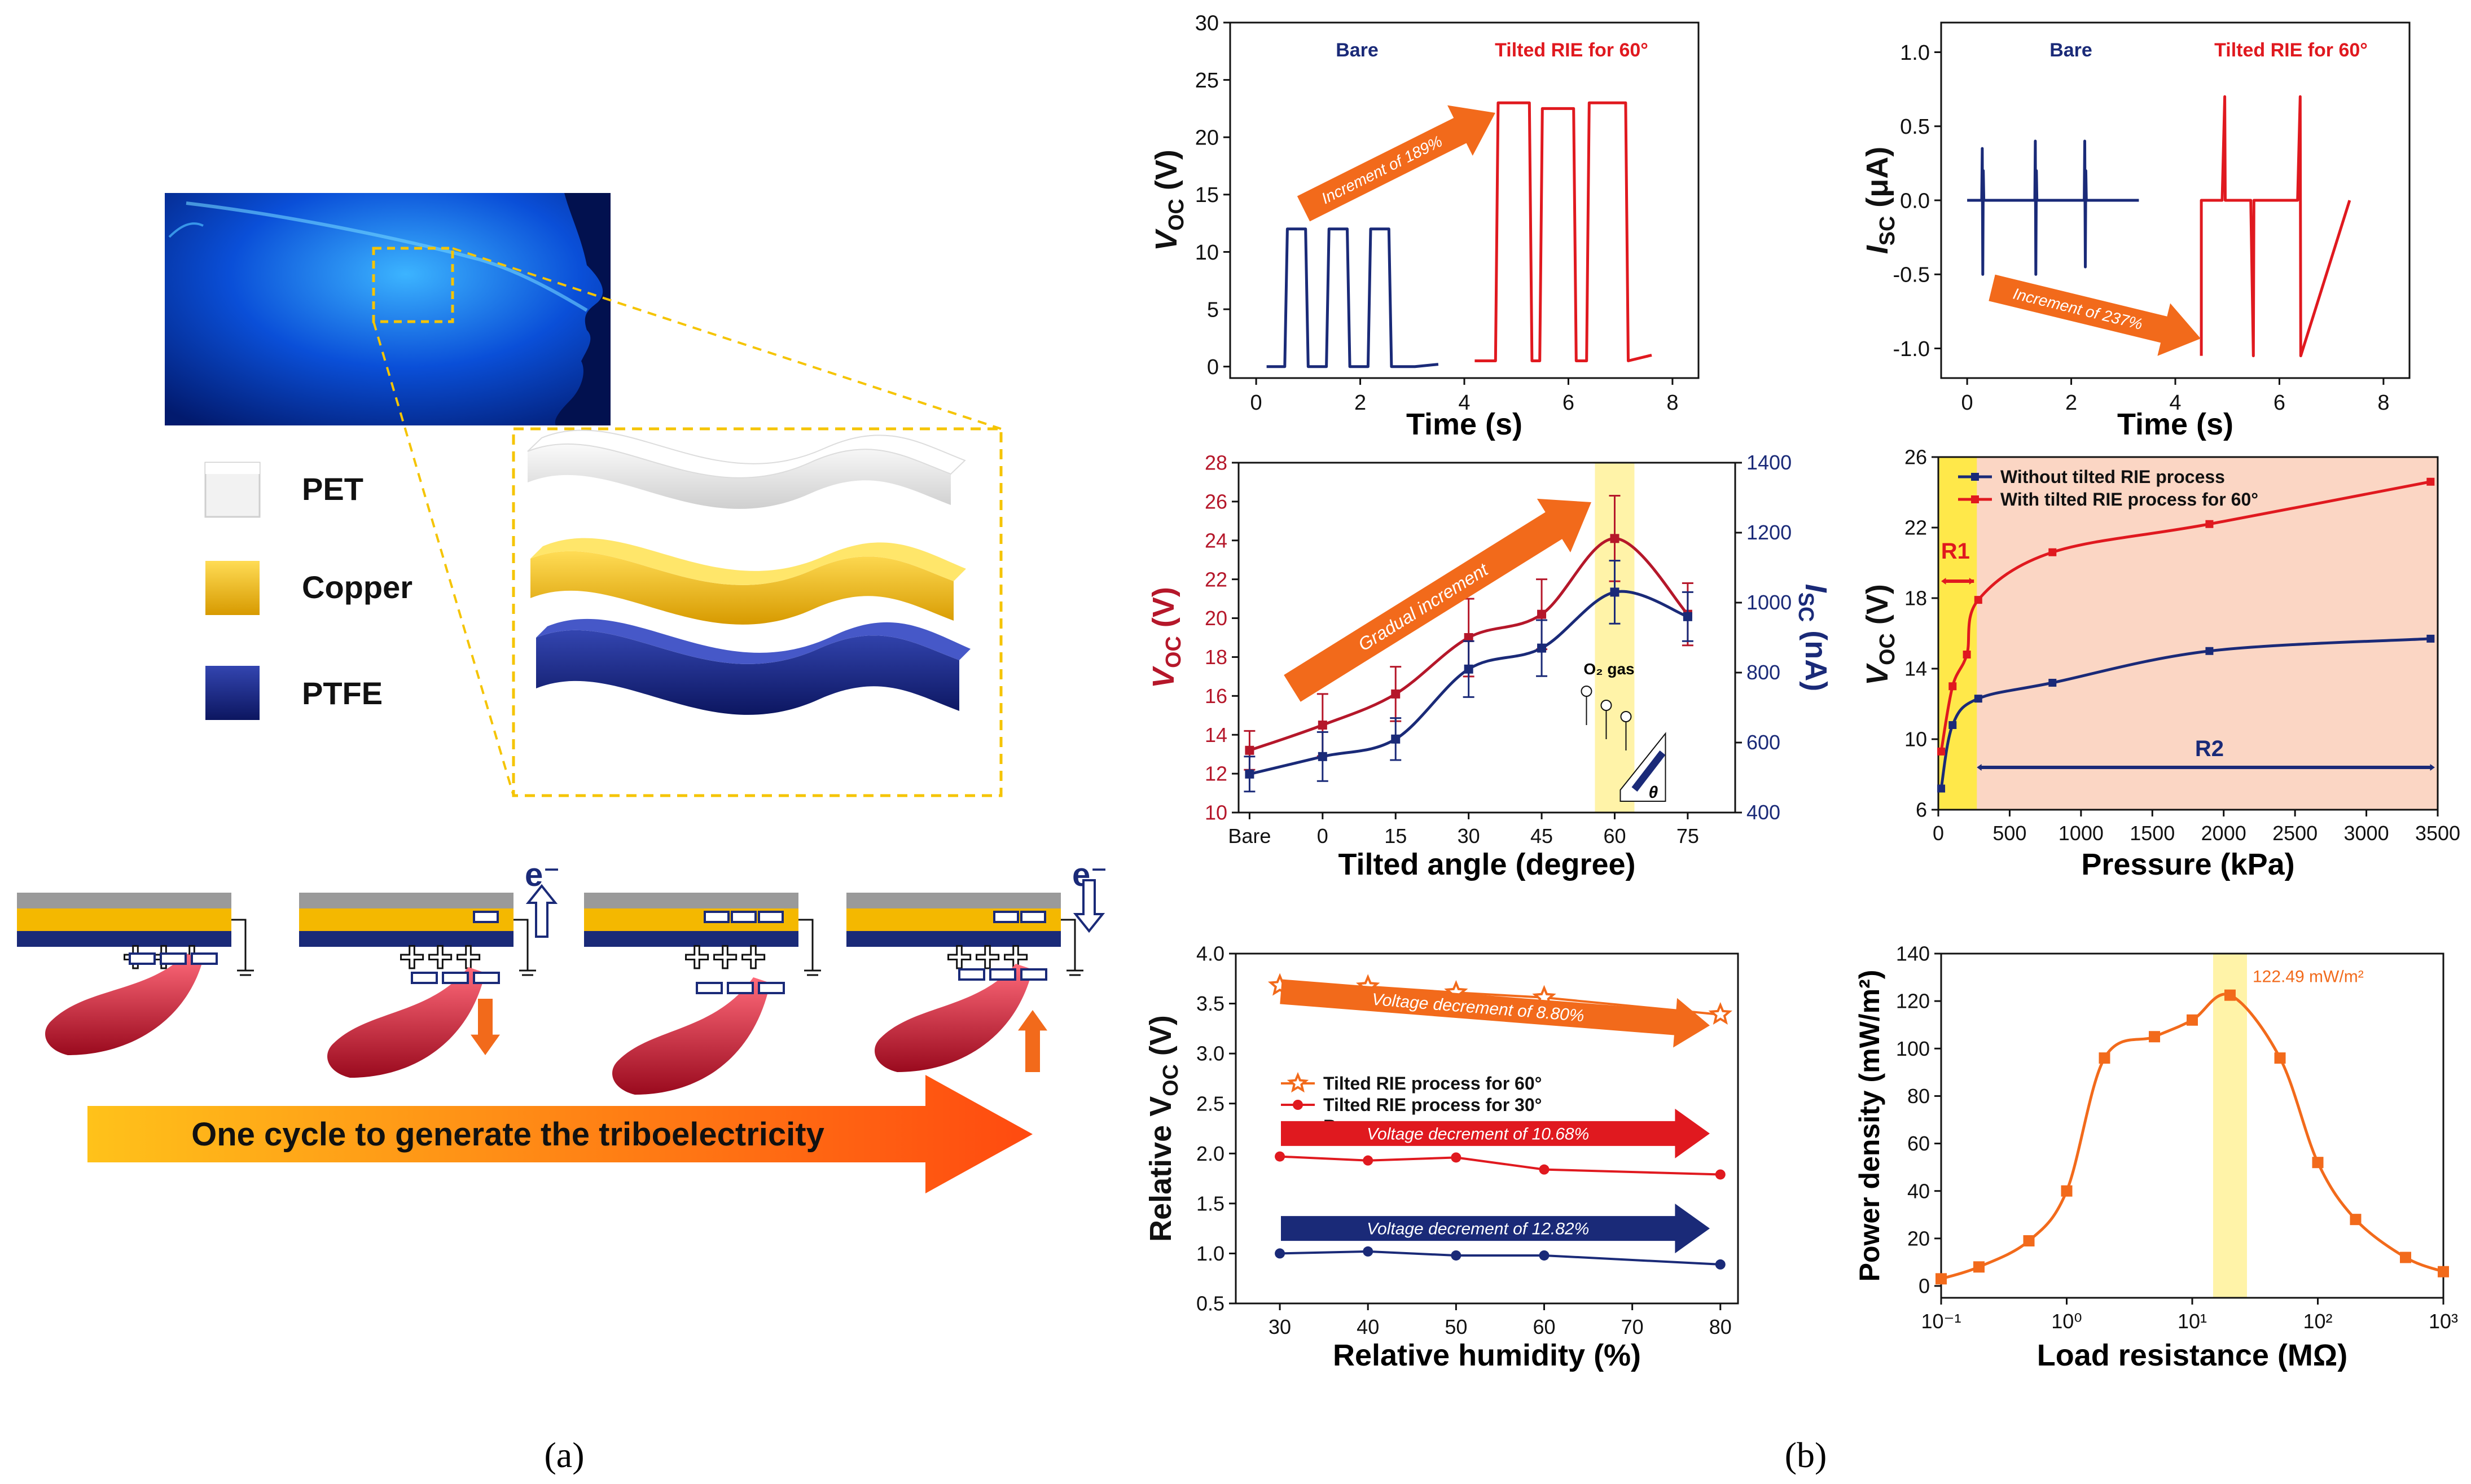  I want to click on x-tick-label: 75, so click(1687, 836).